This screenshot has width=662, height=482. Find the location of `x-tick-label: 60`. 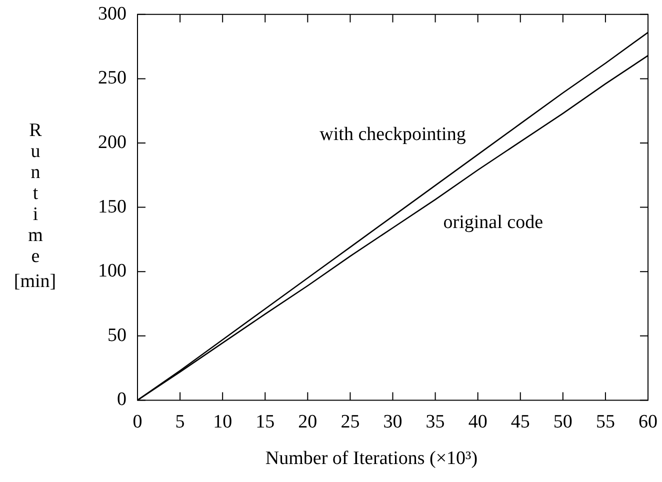

x-tick-label: 60 is located at coordinates (648, 422).